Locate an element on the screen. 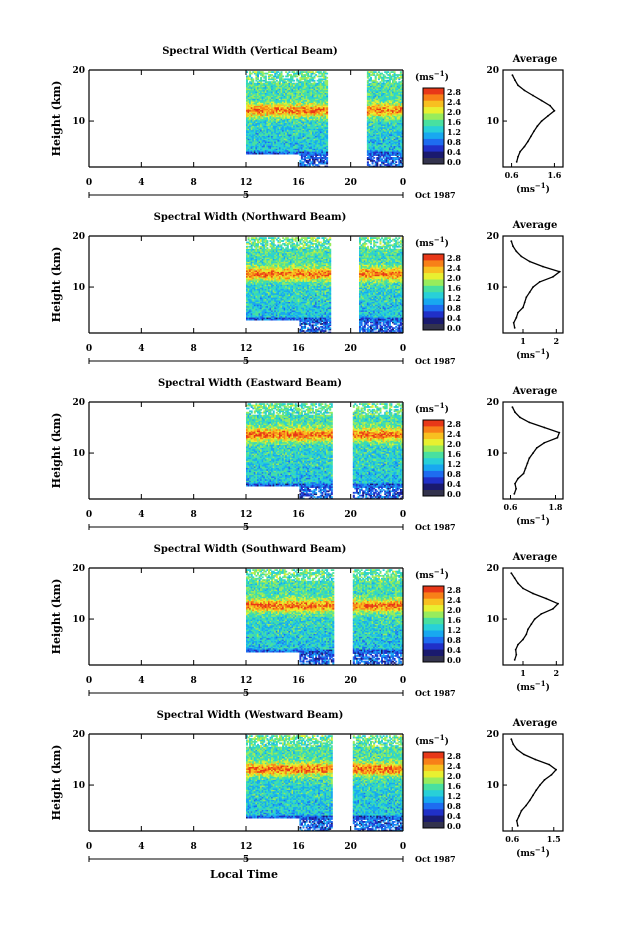 This screenshot has height=929, width=618. colorbar-tick-label: 2.0 is located at coordinates (454, 112).